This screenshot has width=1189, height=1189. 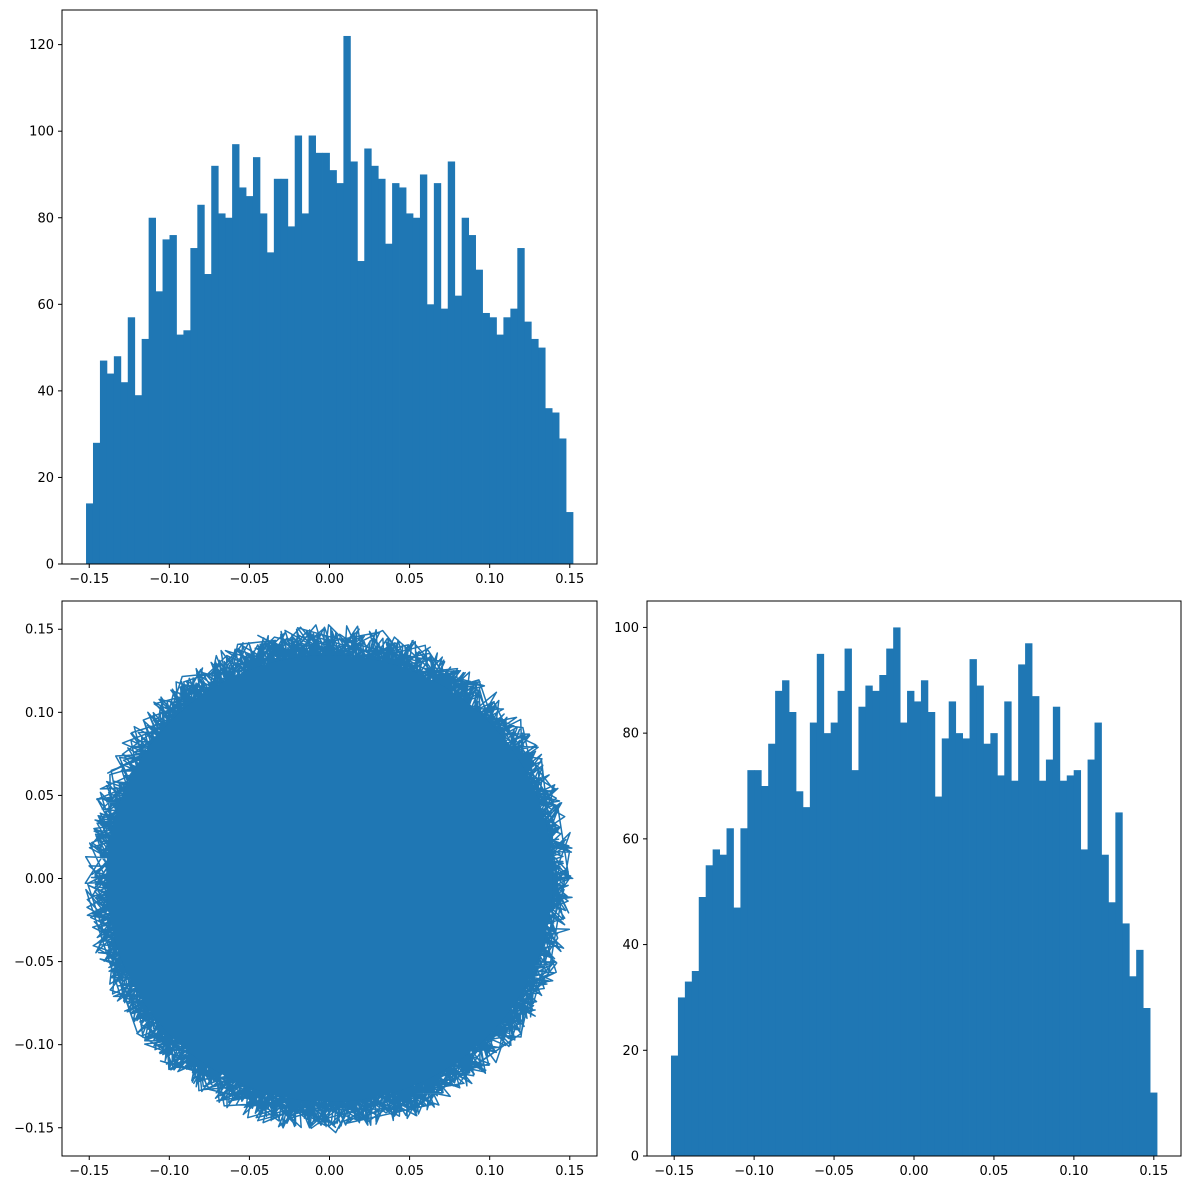 What do you see at coordinates (41, 132) in the screenshot?
I see `y-tick-label: 100` at bounding box center [41, 132].